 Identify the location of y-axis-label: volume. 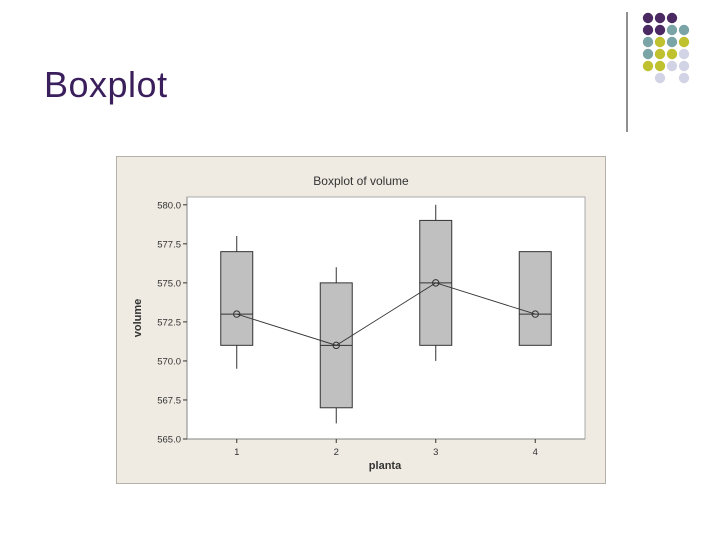
(138, 318).